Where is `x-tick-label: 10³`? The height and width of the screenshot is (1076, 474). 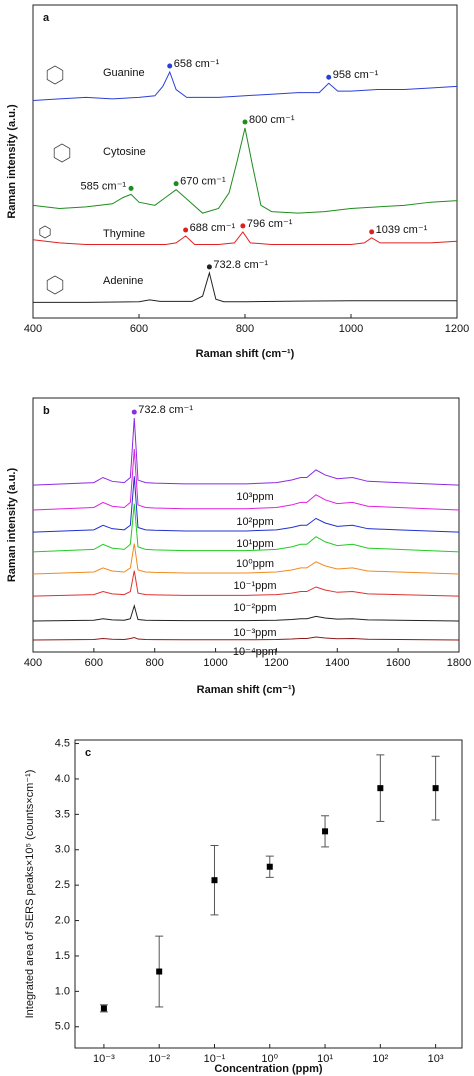
x-tick-label: 10³ is located at coordinates (436, 1059).